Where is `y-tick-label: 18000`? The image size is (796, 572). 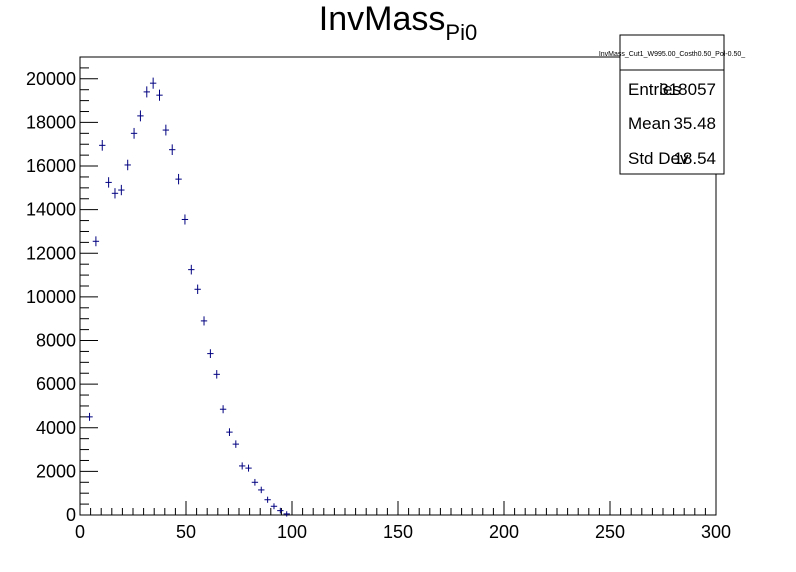 y-tick-label: 18000 is located at coordinates (51, 122).